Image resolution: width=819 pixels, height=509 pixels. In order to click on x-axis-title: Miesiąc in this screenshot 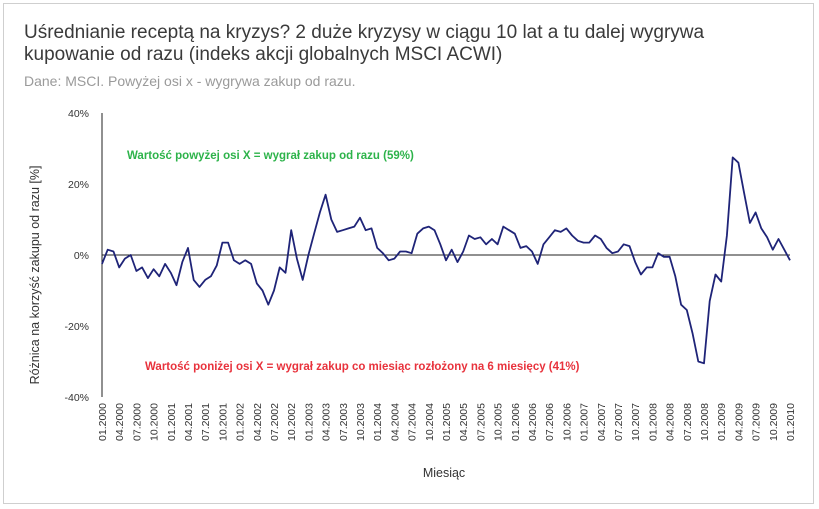, I will do `click(444, 473)`.